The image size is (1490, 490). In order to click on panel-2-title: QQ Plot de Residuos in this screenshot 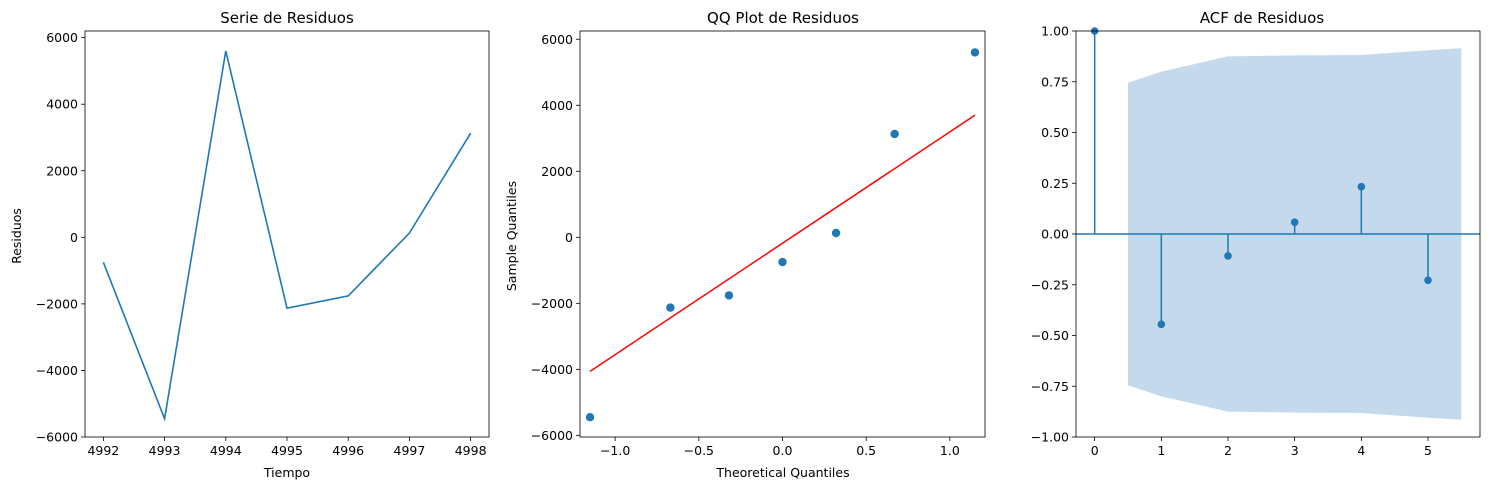, I will do `click(783, 18)`.